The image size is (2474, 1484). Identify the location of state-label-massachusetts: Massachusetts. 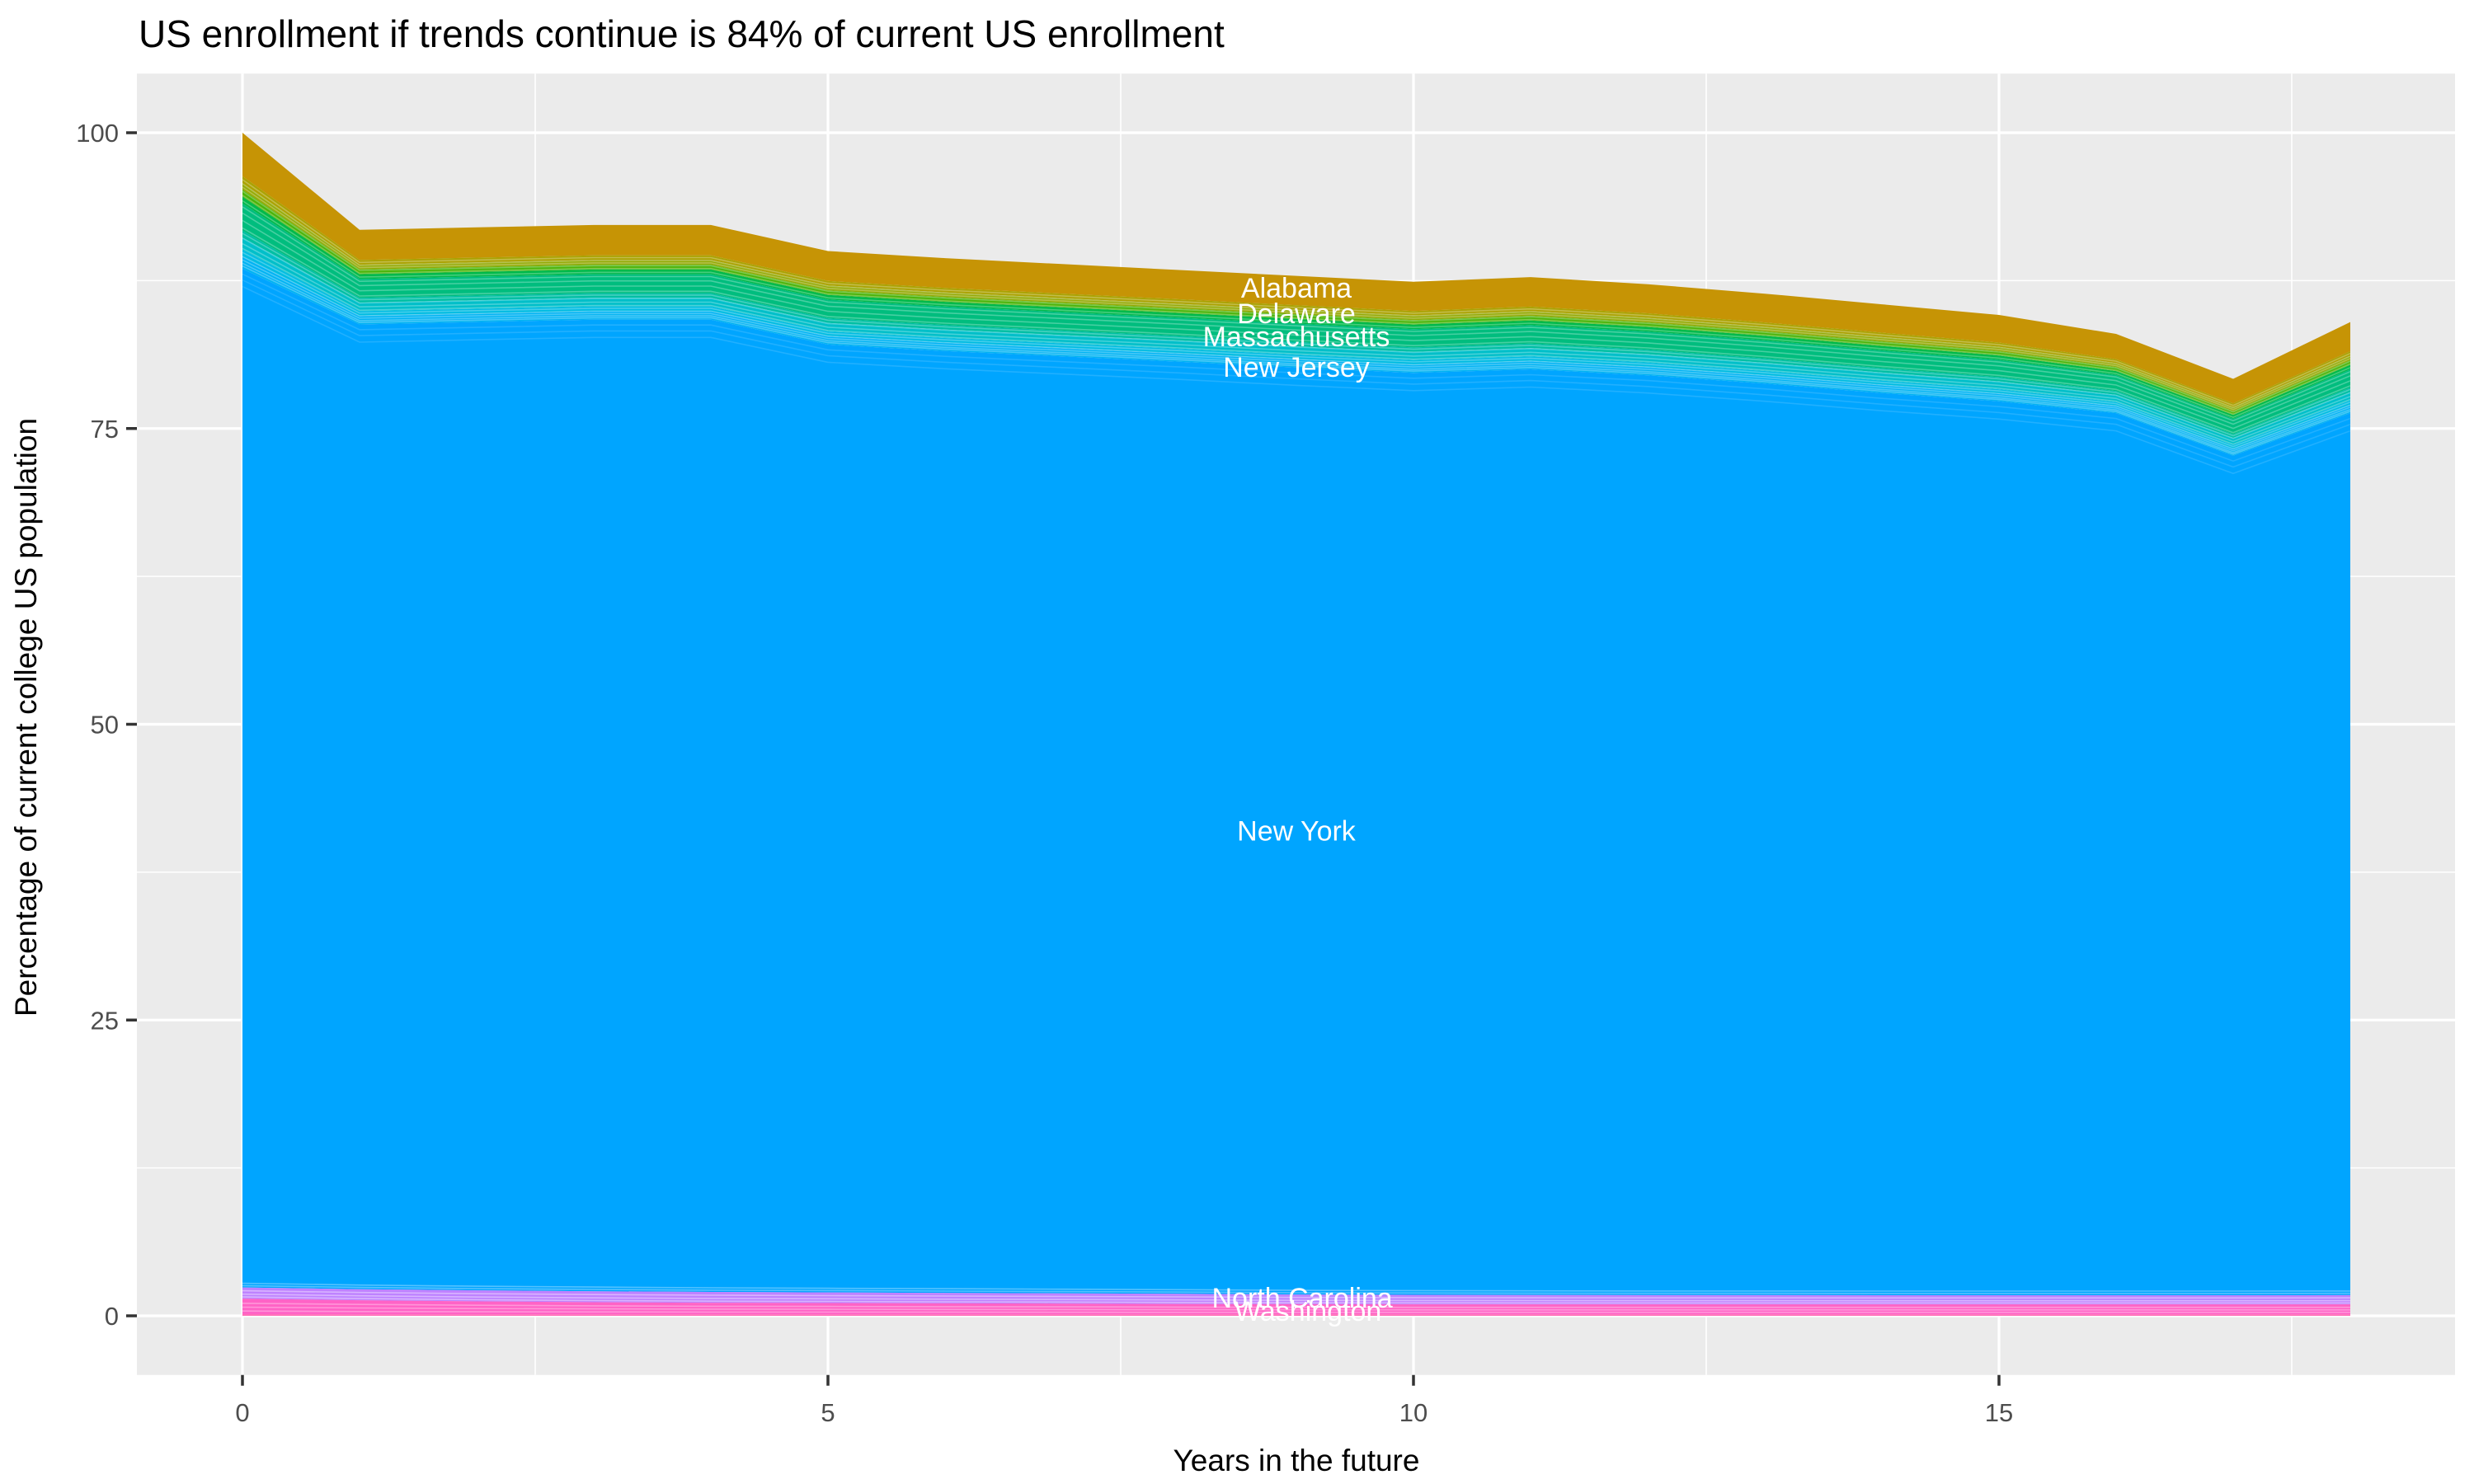
(1296, 337).